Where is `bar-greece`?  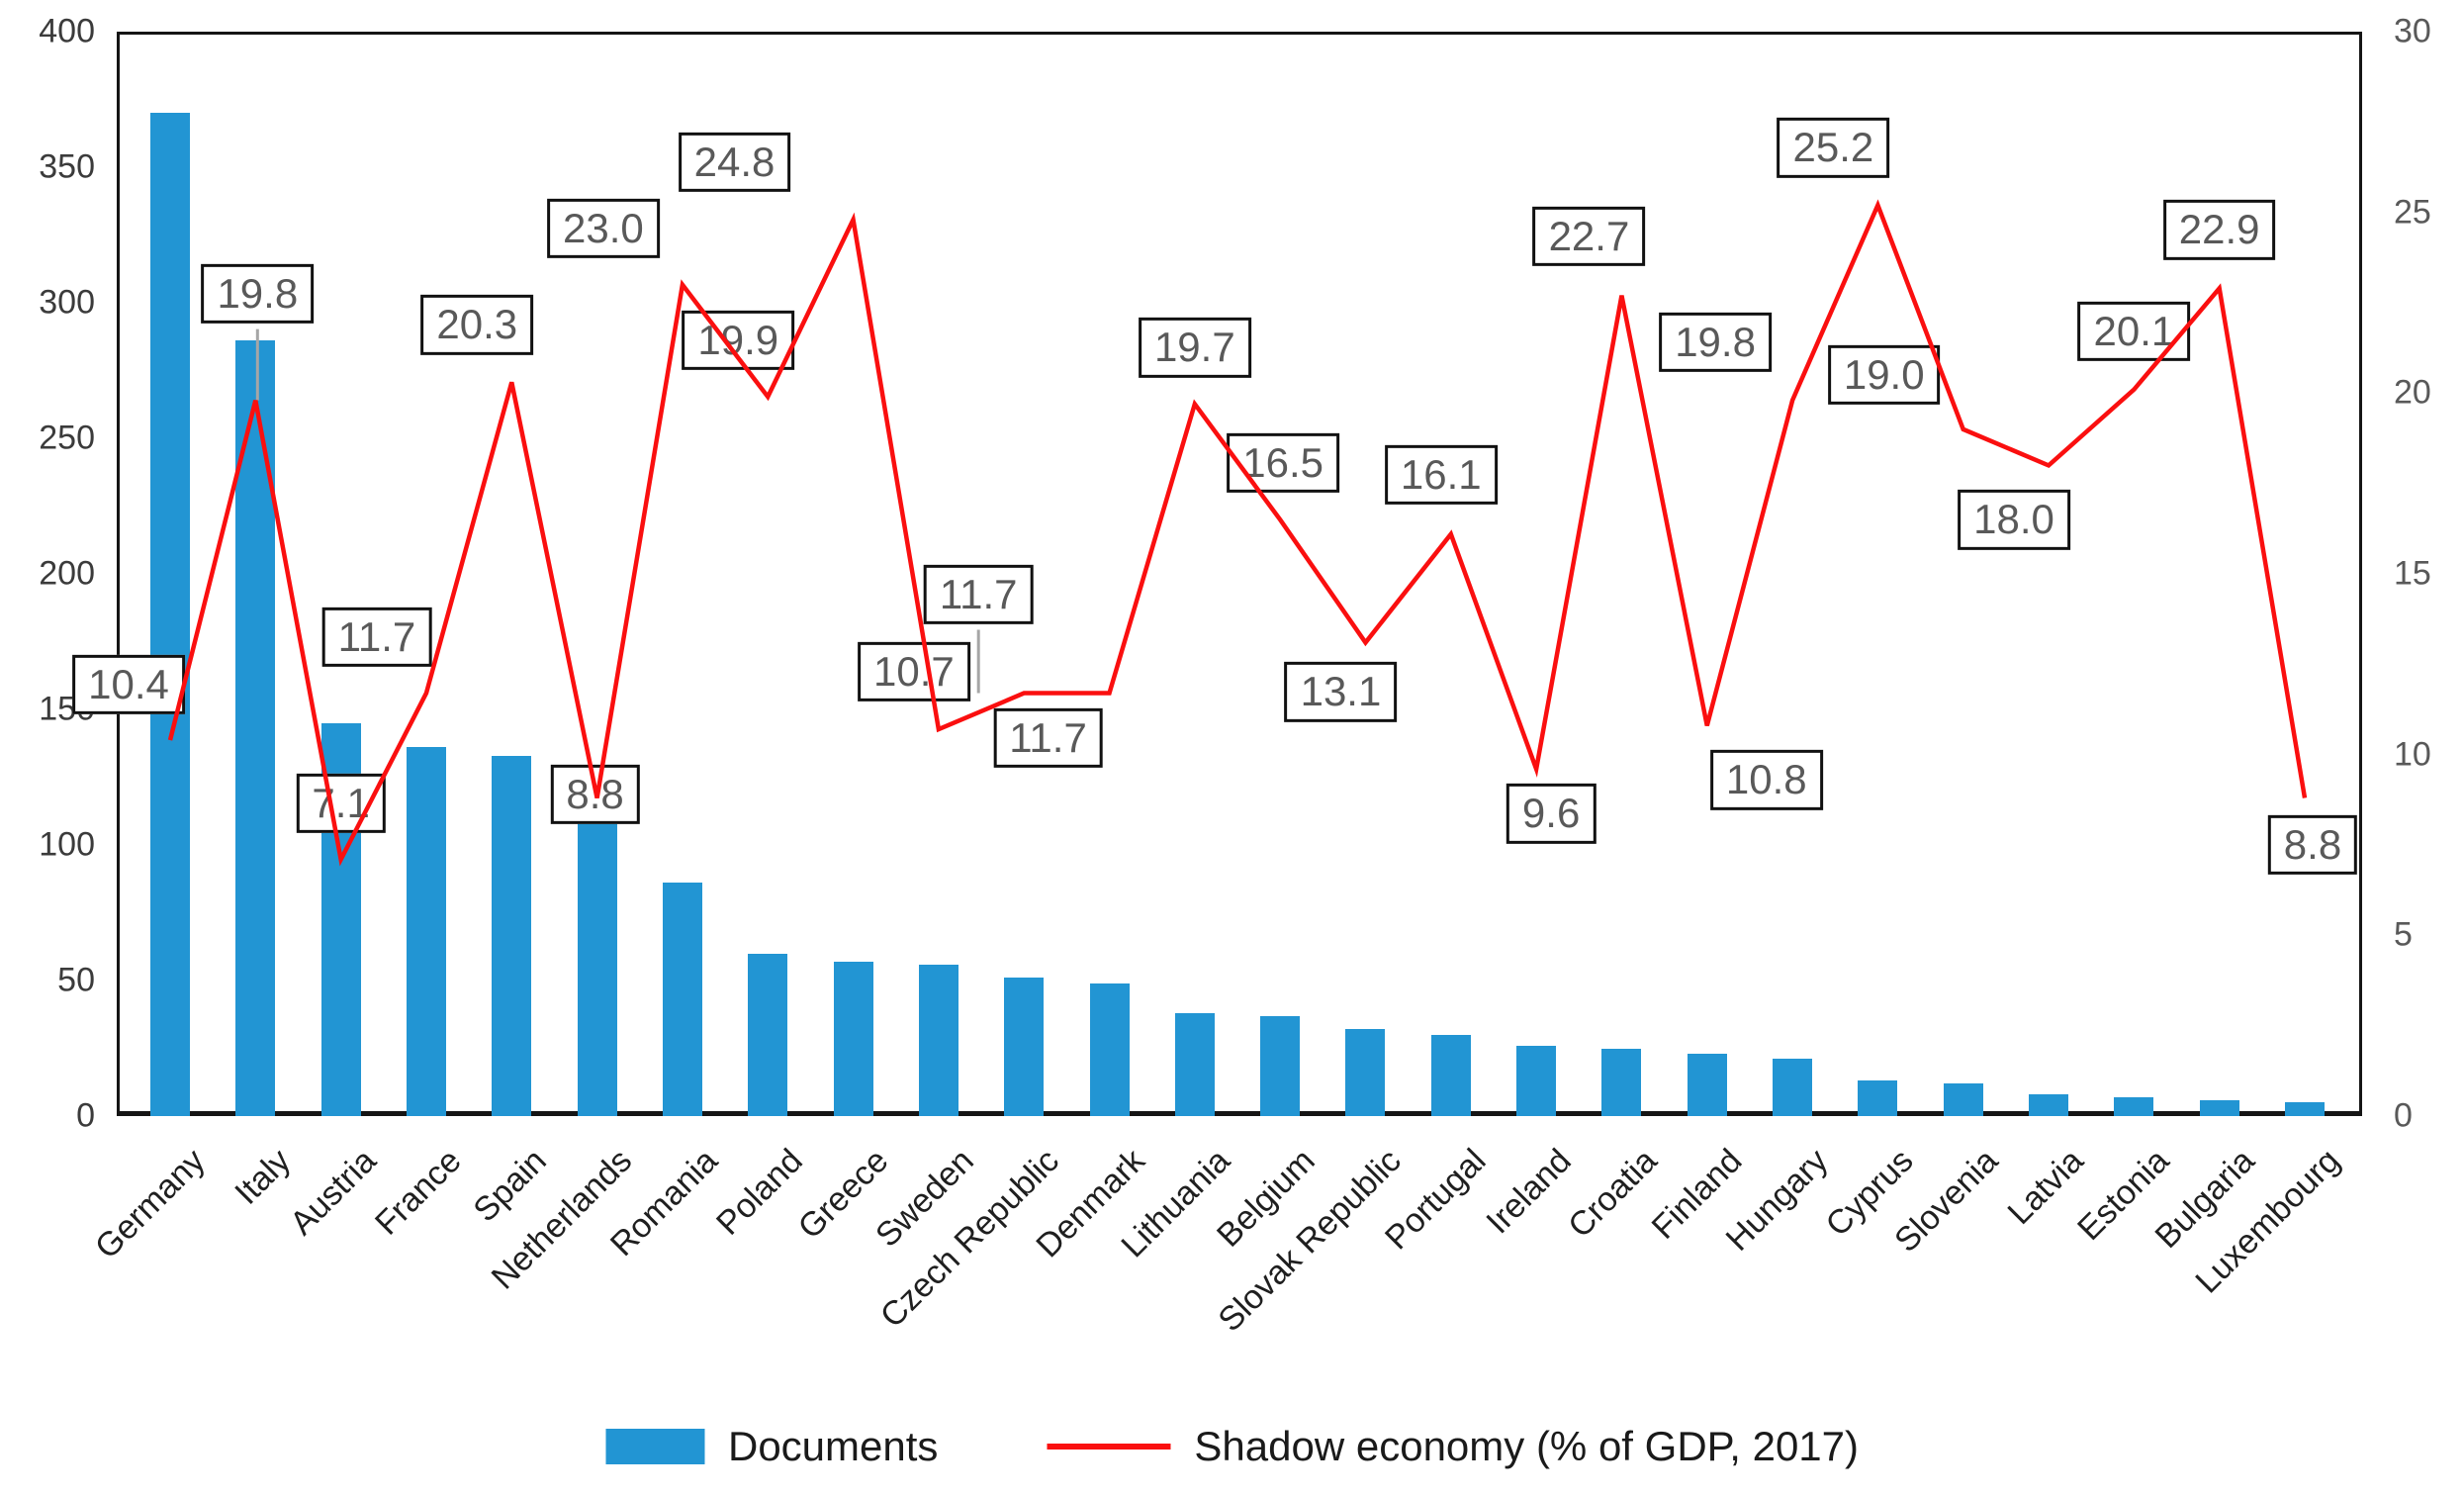 bar-greece is located at coordinates (853, 1038).